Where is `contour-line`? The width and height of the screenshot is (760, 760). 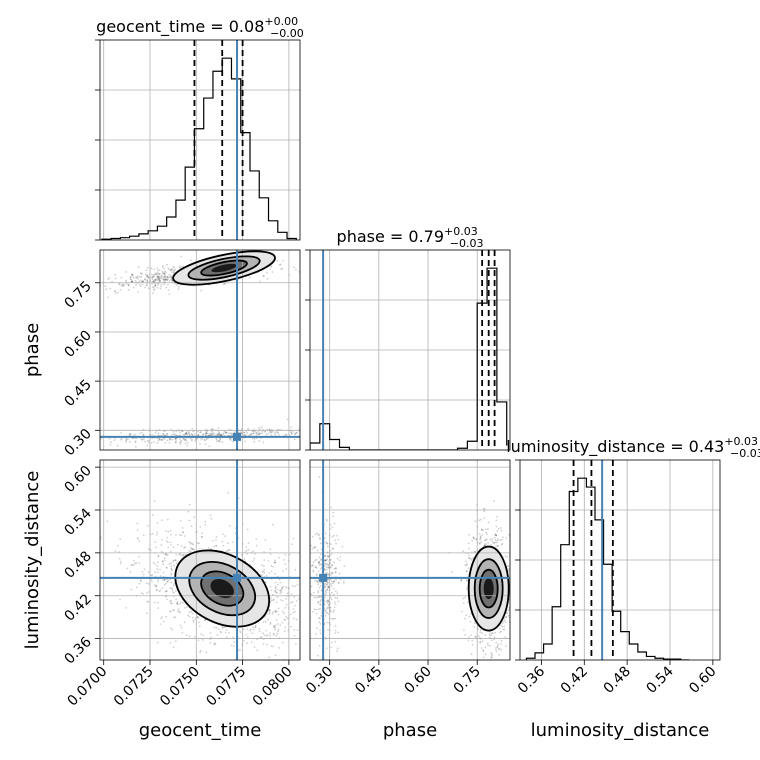 contour-line is located at coordinates (488, 588).